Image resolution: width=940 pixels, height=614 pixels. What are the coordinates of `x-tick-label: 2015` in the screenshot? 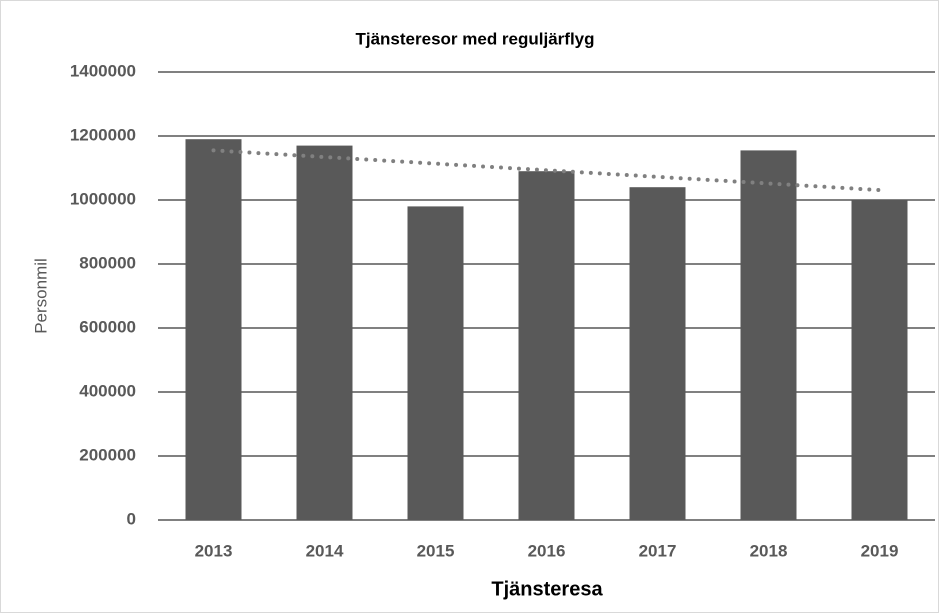 It's located at (436, 550).